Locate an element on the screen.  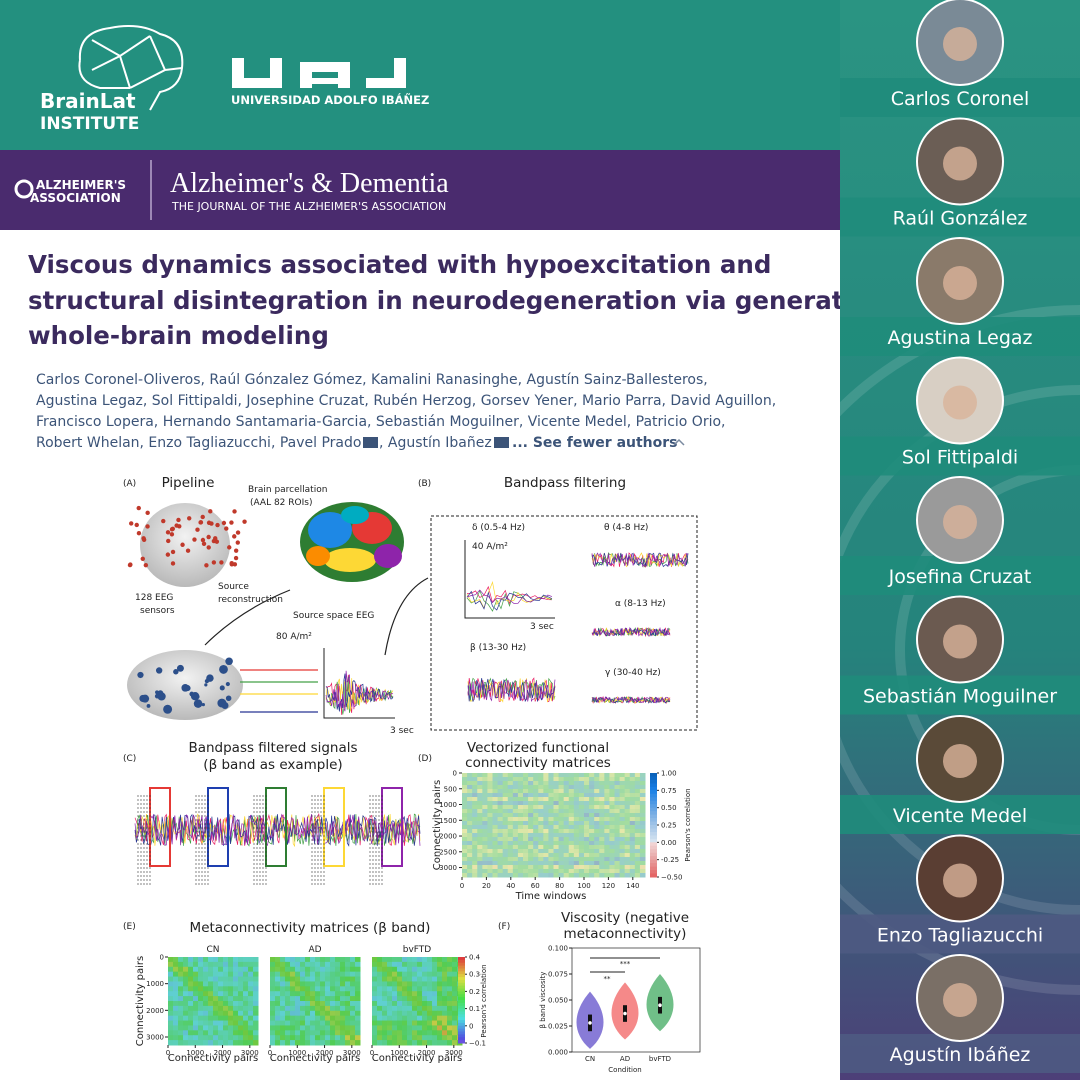
y-tick-label: 0.100 is located at coordinates (558, 949).